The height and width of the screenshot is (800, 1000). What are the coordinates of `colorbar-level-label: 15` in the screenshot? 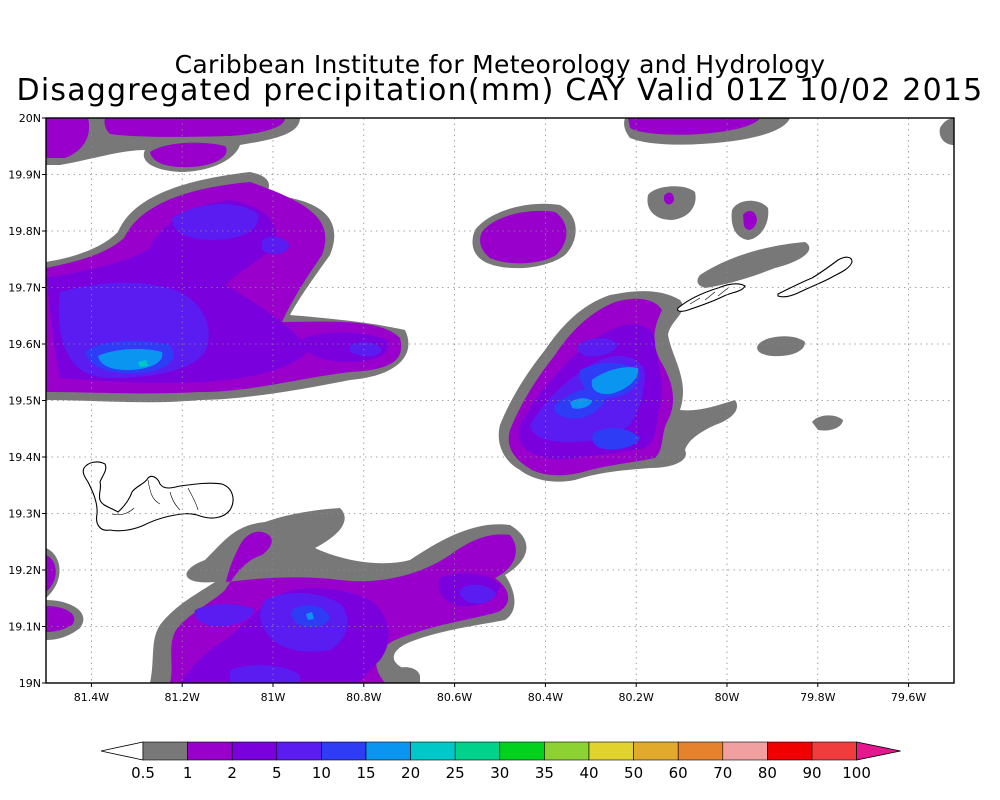 It's located at (365, 773).